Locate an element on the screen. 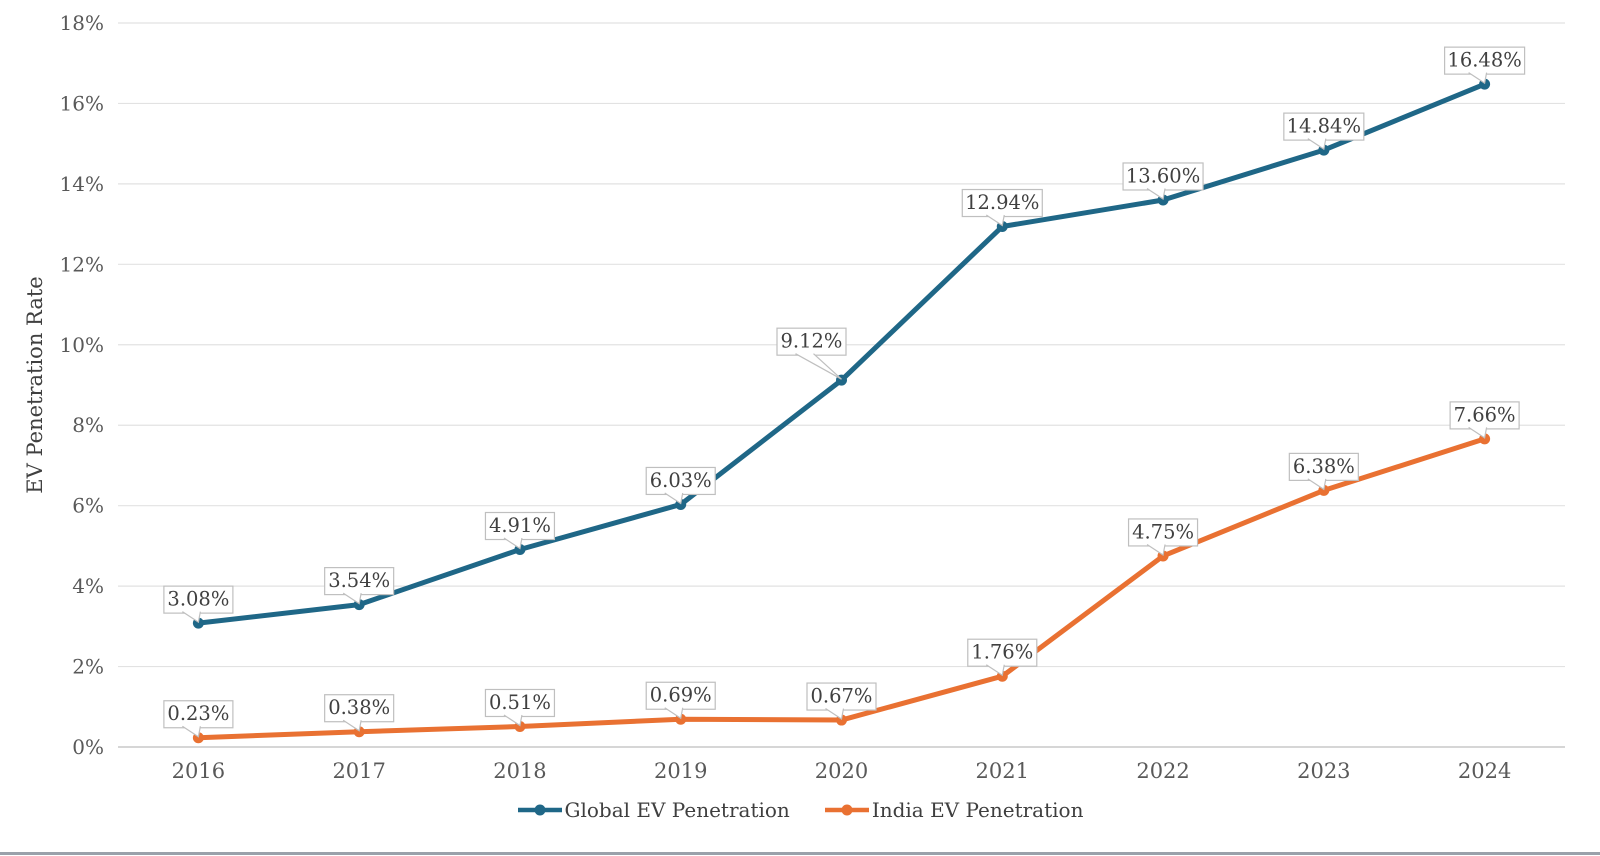 The width and height of the screenshot is (1600, 856). bottom-divider is located at coordinates (800, 853).